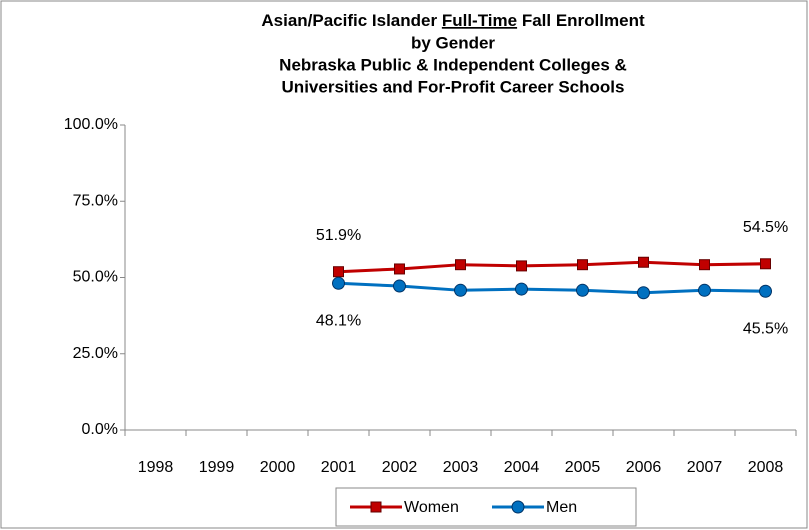 This screenshot has height=530, width=809. What do you see at coordinates (453, 64) in the screenshot?
I see `chart-title: Nebraska Public & Independent Colleges &` at bounding box center [453, 64].